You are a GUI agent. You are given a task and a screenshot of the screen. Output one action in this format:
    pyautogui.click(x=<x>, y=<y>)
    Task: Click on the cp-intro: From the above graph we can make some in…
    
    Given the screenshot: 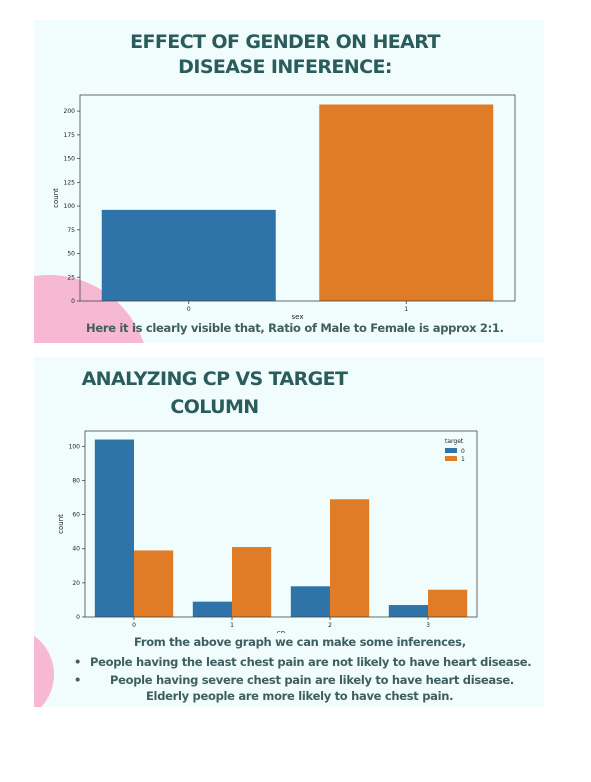 What is the action you would take?
    pyautogui.click(x=300, y=642)
    